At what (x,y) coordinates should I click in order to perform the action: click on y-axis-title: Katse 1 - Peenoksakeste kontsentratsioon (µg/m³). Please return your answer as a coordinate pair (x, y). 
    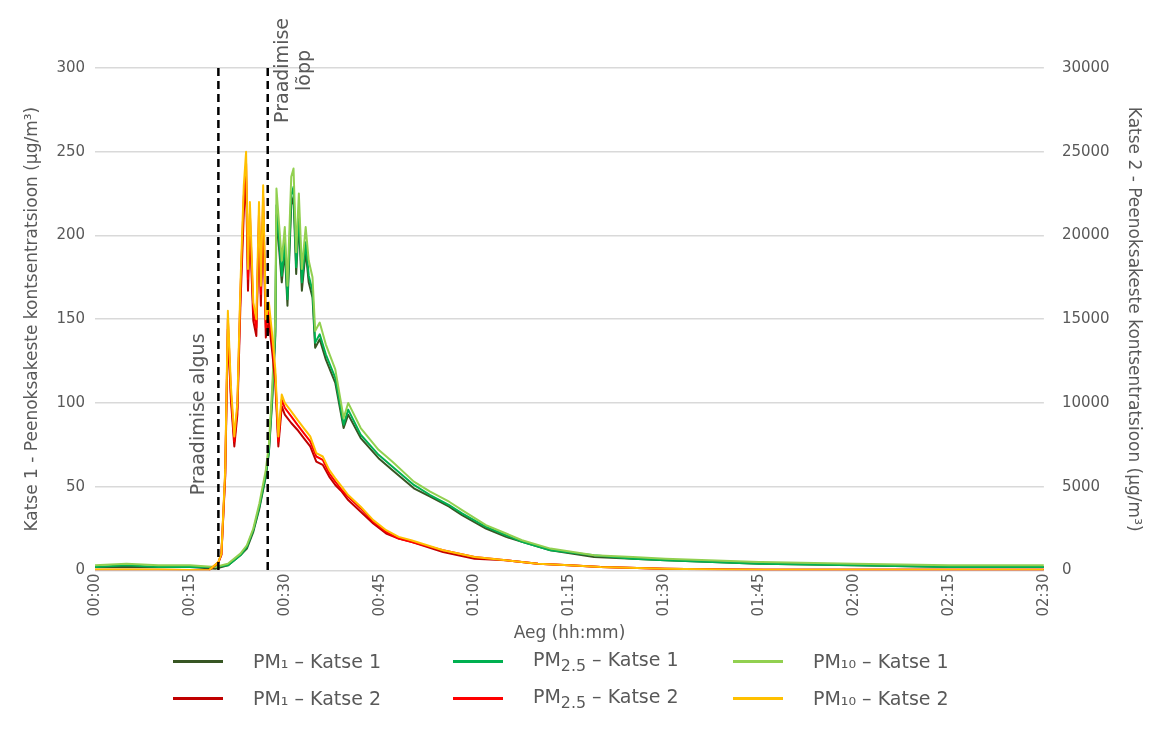
    Looking at the image, I should click on (30, 319).